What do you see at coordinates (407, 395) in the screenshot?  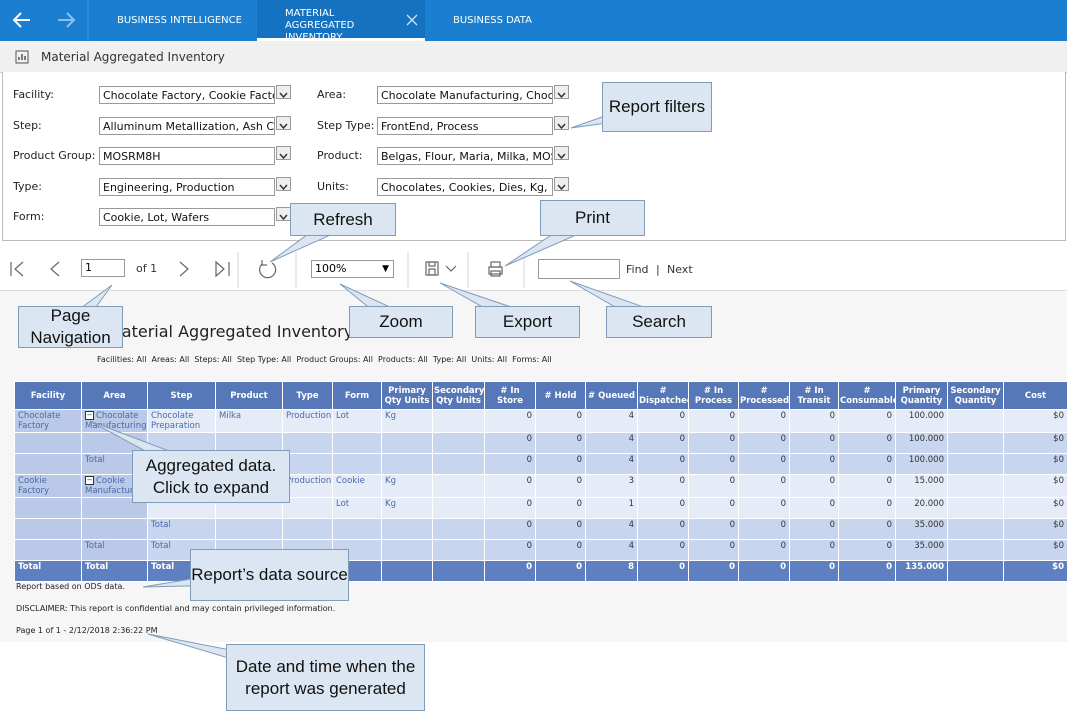 I see `column-header: Primary Qty Units` at bounding box center [407, 395].